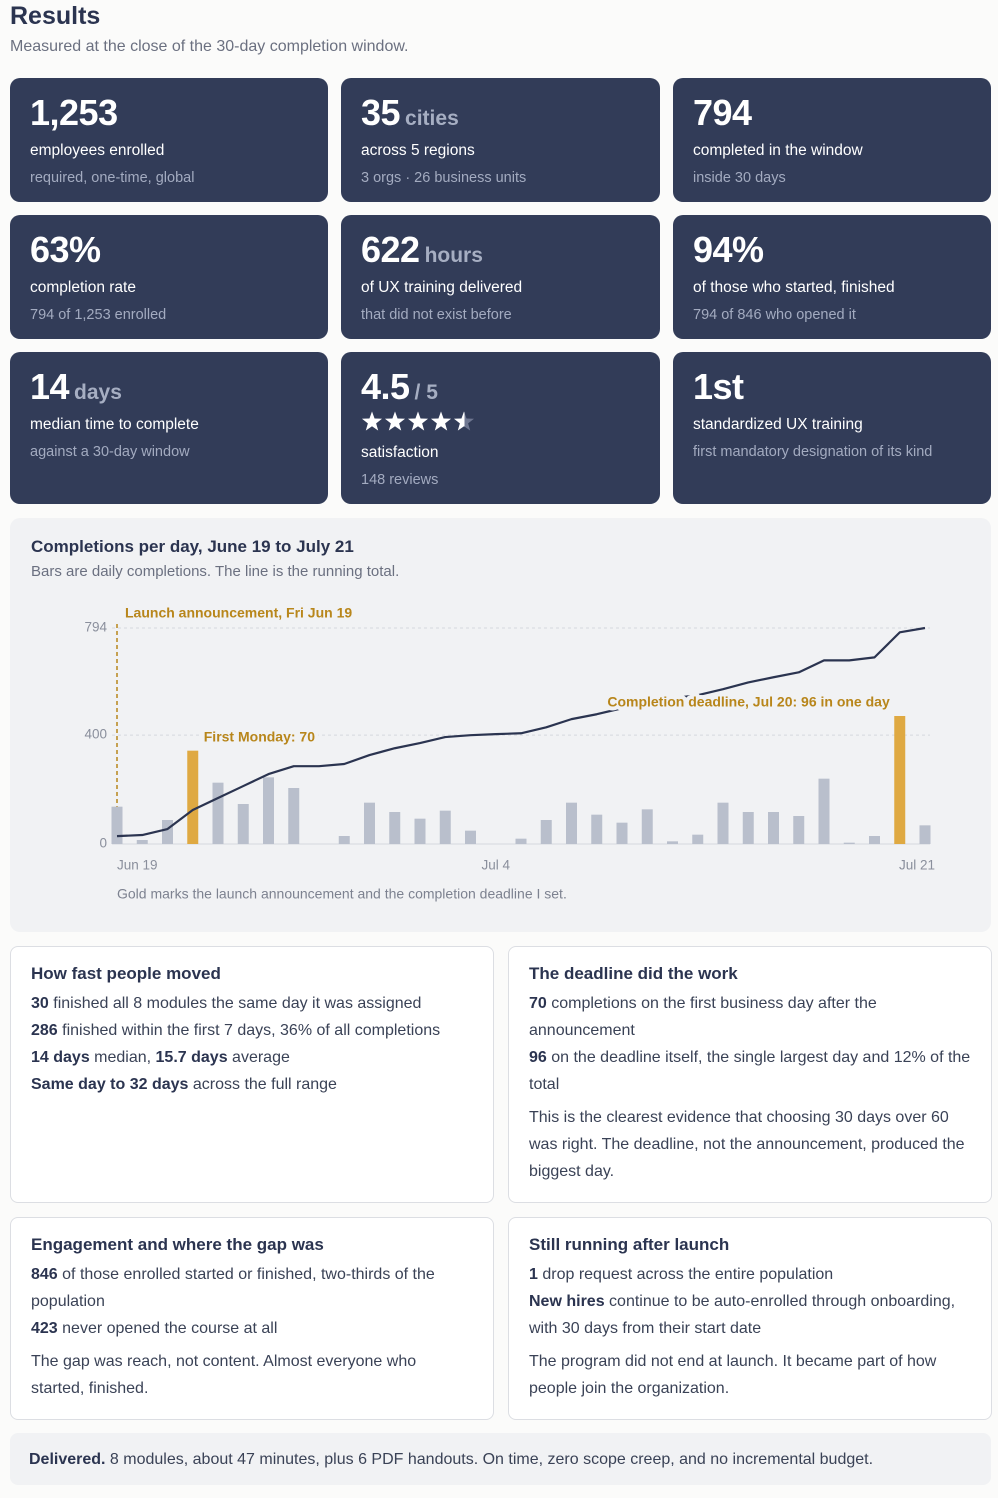 The height and width of the screenshot is (1498, 998). Describe the element at coordinates (110, 452) in the screenshot. I see `stat-sub: against a 30-day window` at that location.